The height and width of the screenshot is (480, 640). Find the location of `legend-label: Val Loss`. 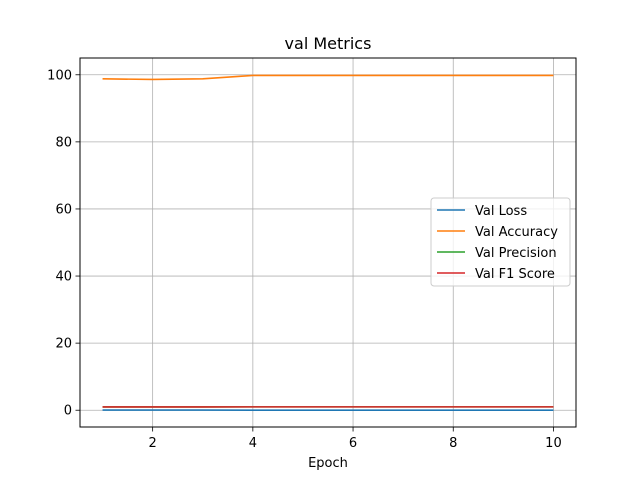

legend-label: Val Loss is located at coordinates (501, 211).